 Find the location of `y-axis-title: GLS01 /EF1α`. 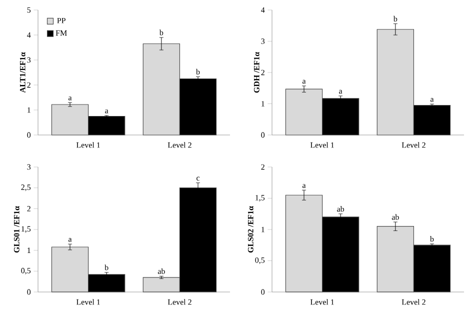

y-axis-title: GLS01 /EF1α is located at coordinates (17, 229).